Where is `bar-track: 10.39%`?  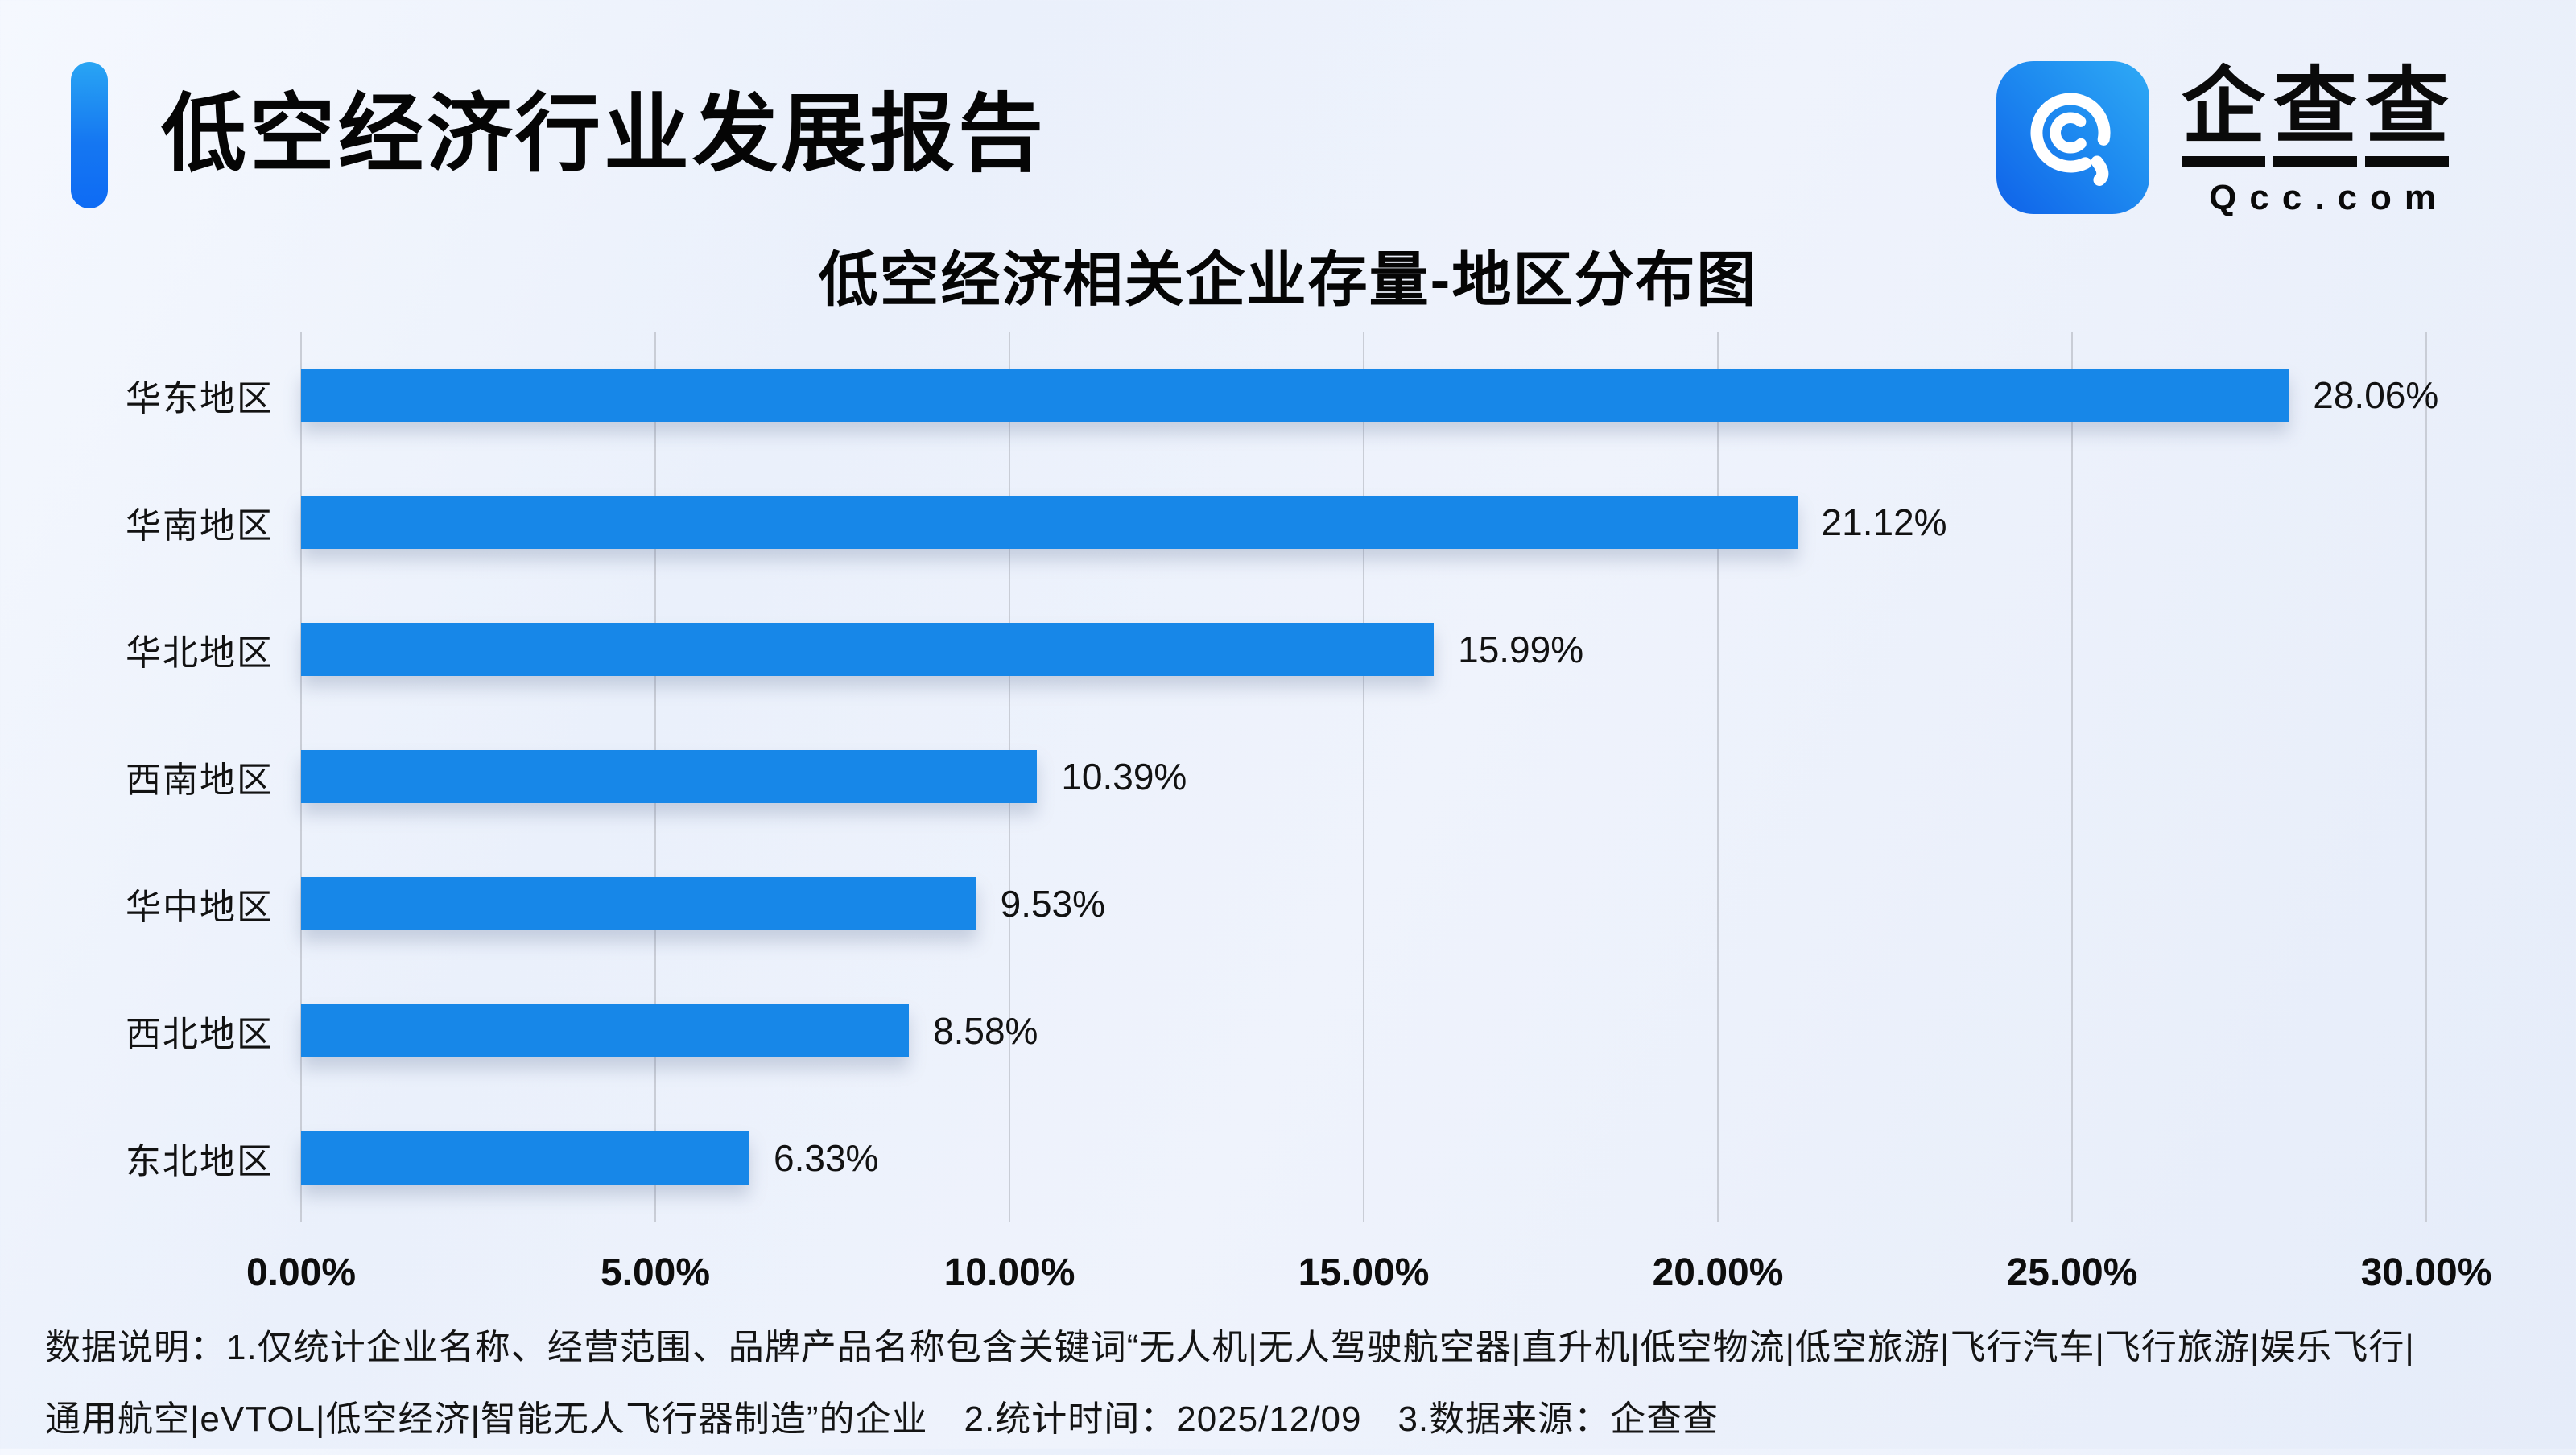
bar-track: 10.39% is located at coordinates (1363, 777).